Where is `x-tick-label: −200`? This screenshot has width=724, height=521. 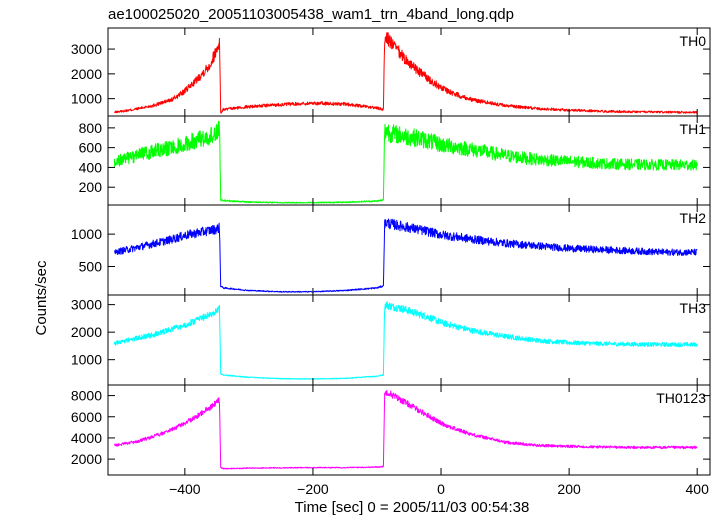 x-tick-label: −200 is located at coordinates (313, 489).